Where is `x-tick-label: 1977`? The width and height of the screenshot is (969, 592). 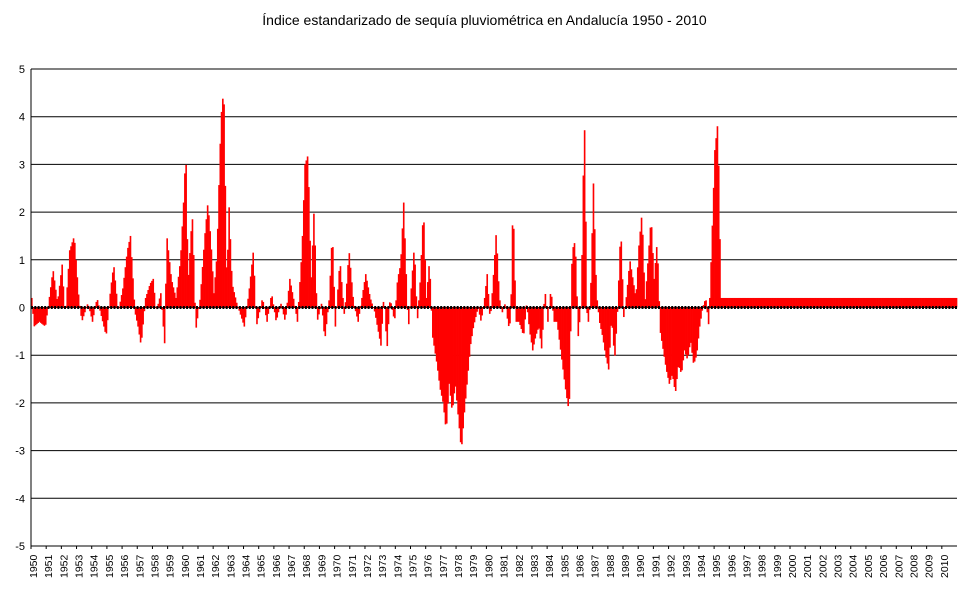 x-tick-label: 1977 is located at coordinates (444, 566).